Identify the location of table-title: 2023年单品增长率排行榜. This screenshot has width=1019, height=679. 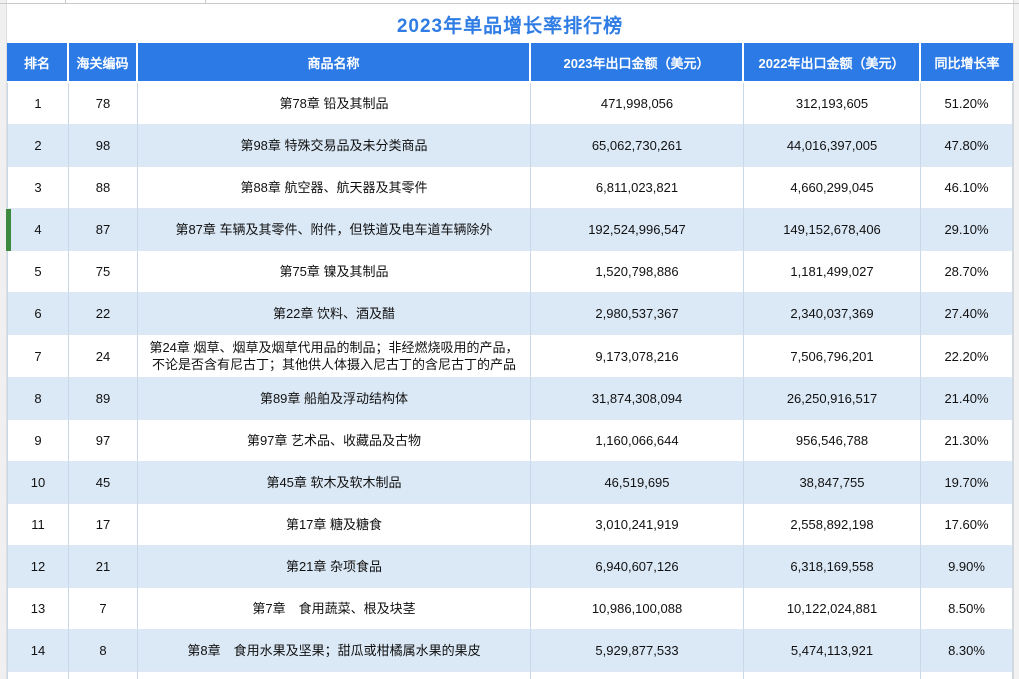
(510, 21).